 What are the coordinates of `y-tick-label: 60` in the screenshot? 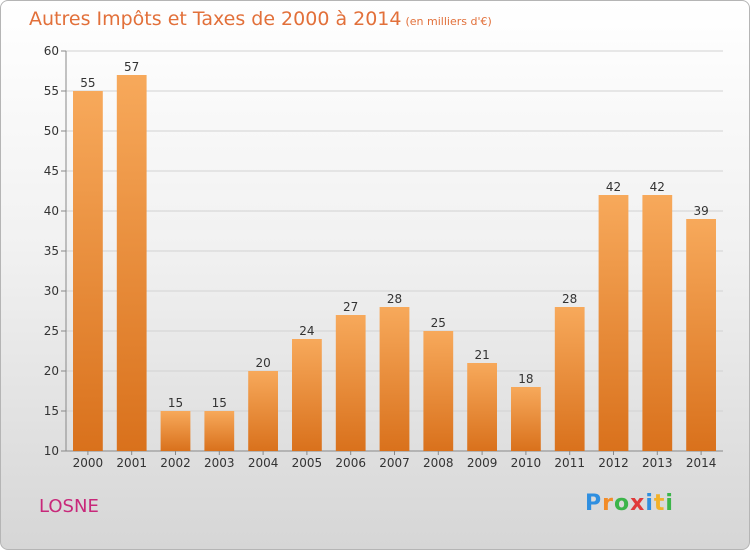 It's located at (51, 51).